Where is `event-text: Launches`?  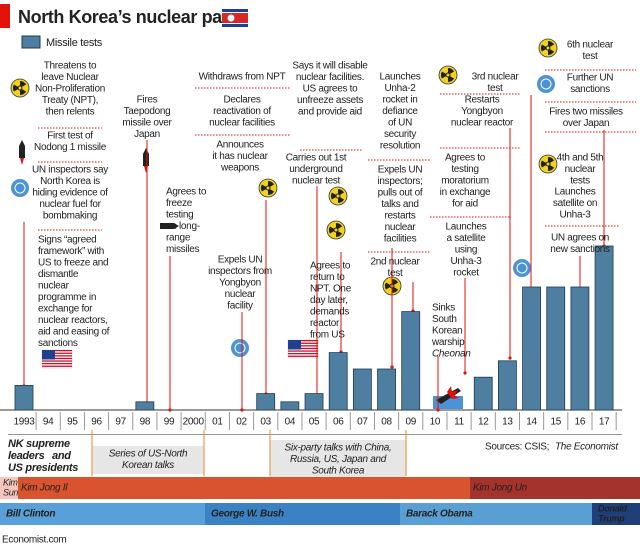 event-text: Launches is located at coordinates (466, 227).